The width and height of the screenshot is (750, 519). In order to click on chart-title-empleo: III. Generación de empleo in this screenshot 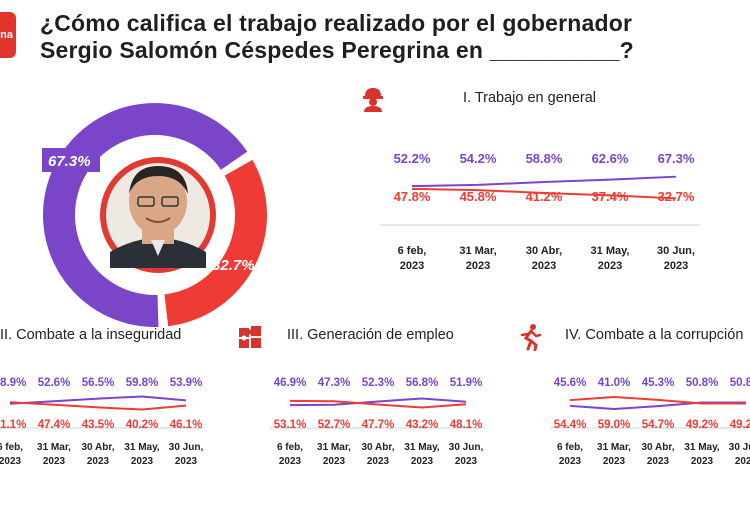, I will do `click(370, 335)`.